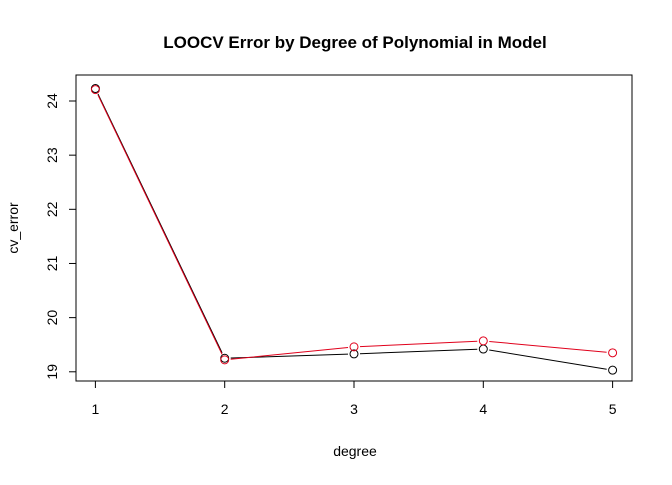  Describe the element at coordinates (354, 409) in the screenshot. I see `x-tick-label: 3` at that location.